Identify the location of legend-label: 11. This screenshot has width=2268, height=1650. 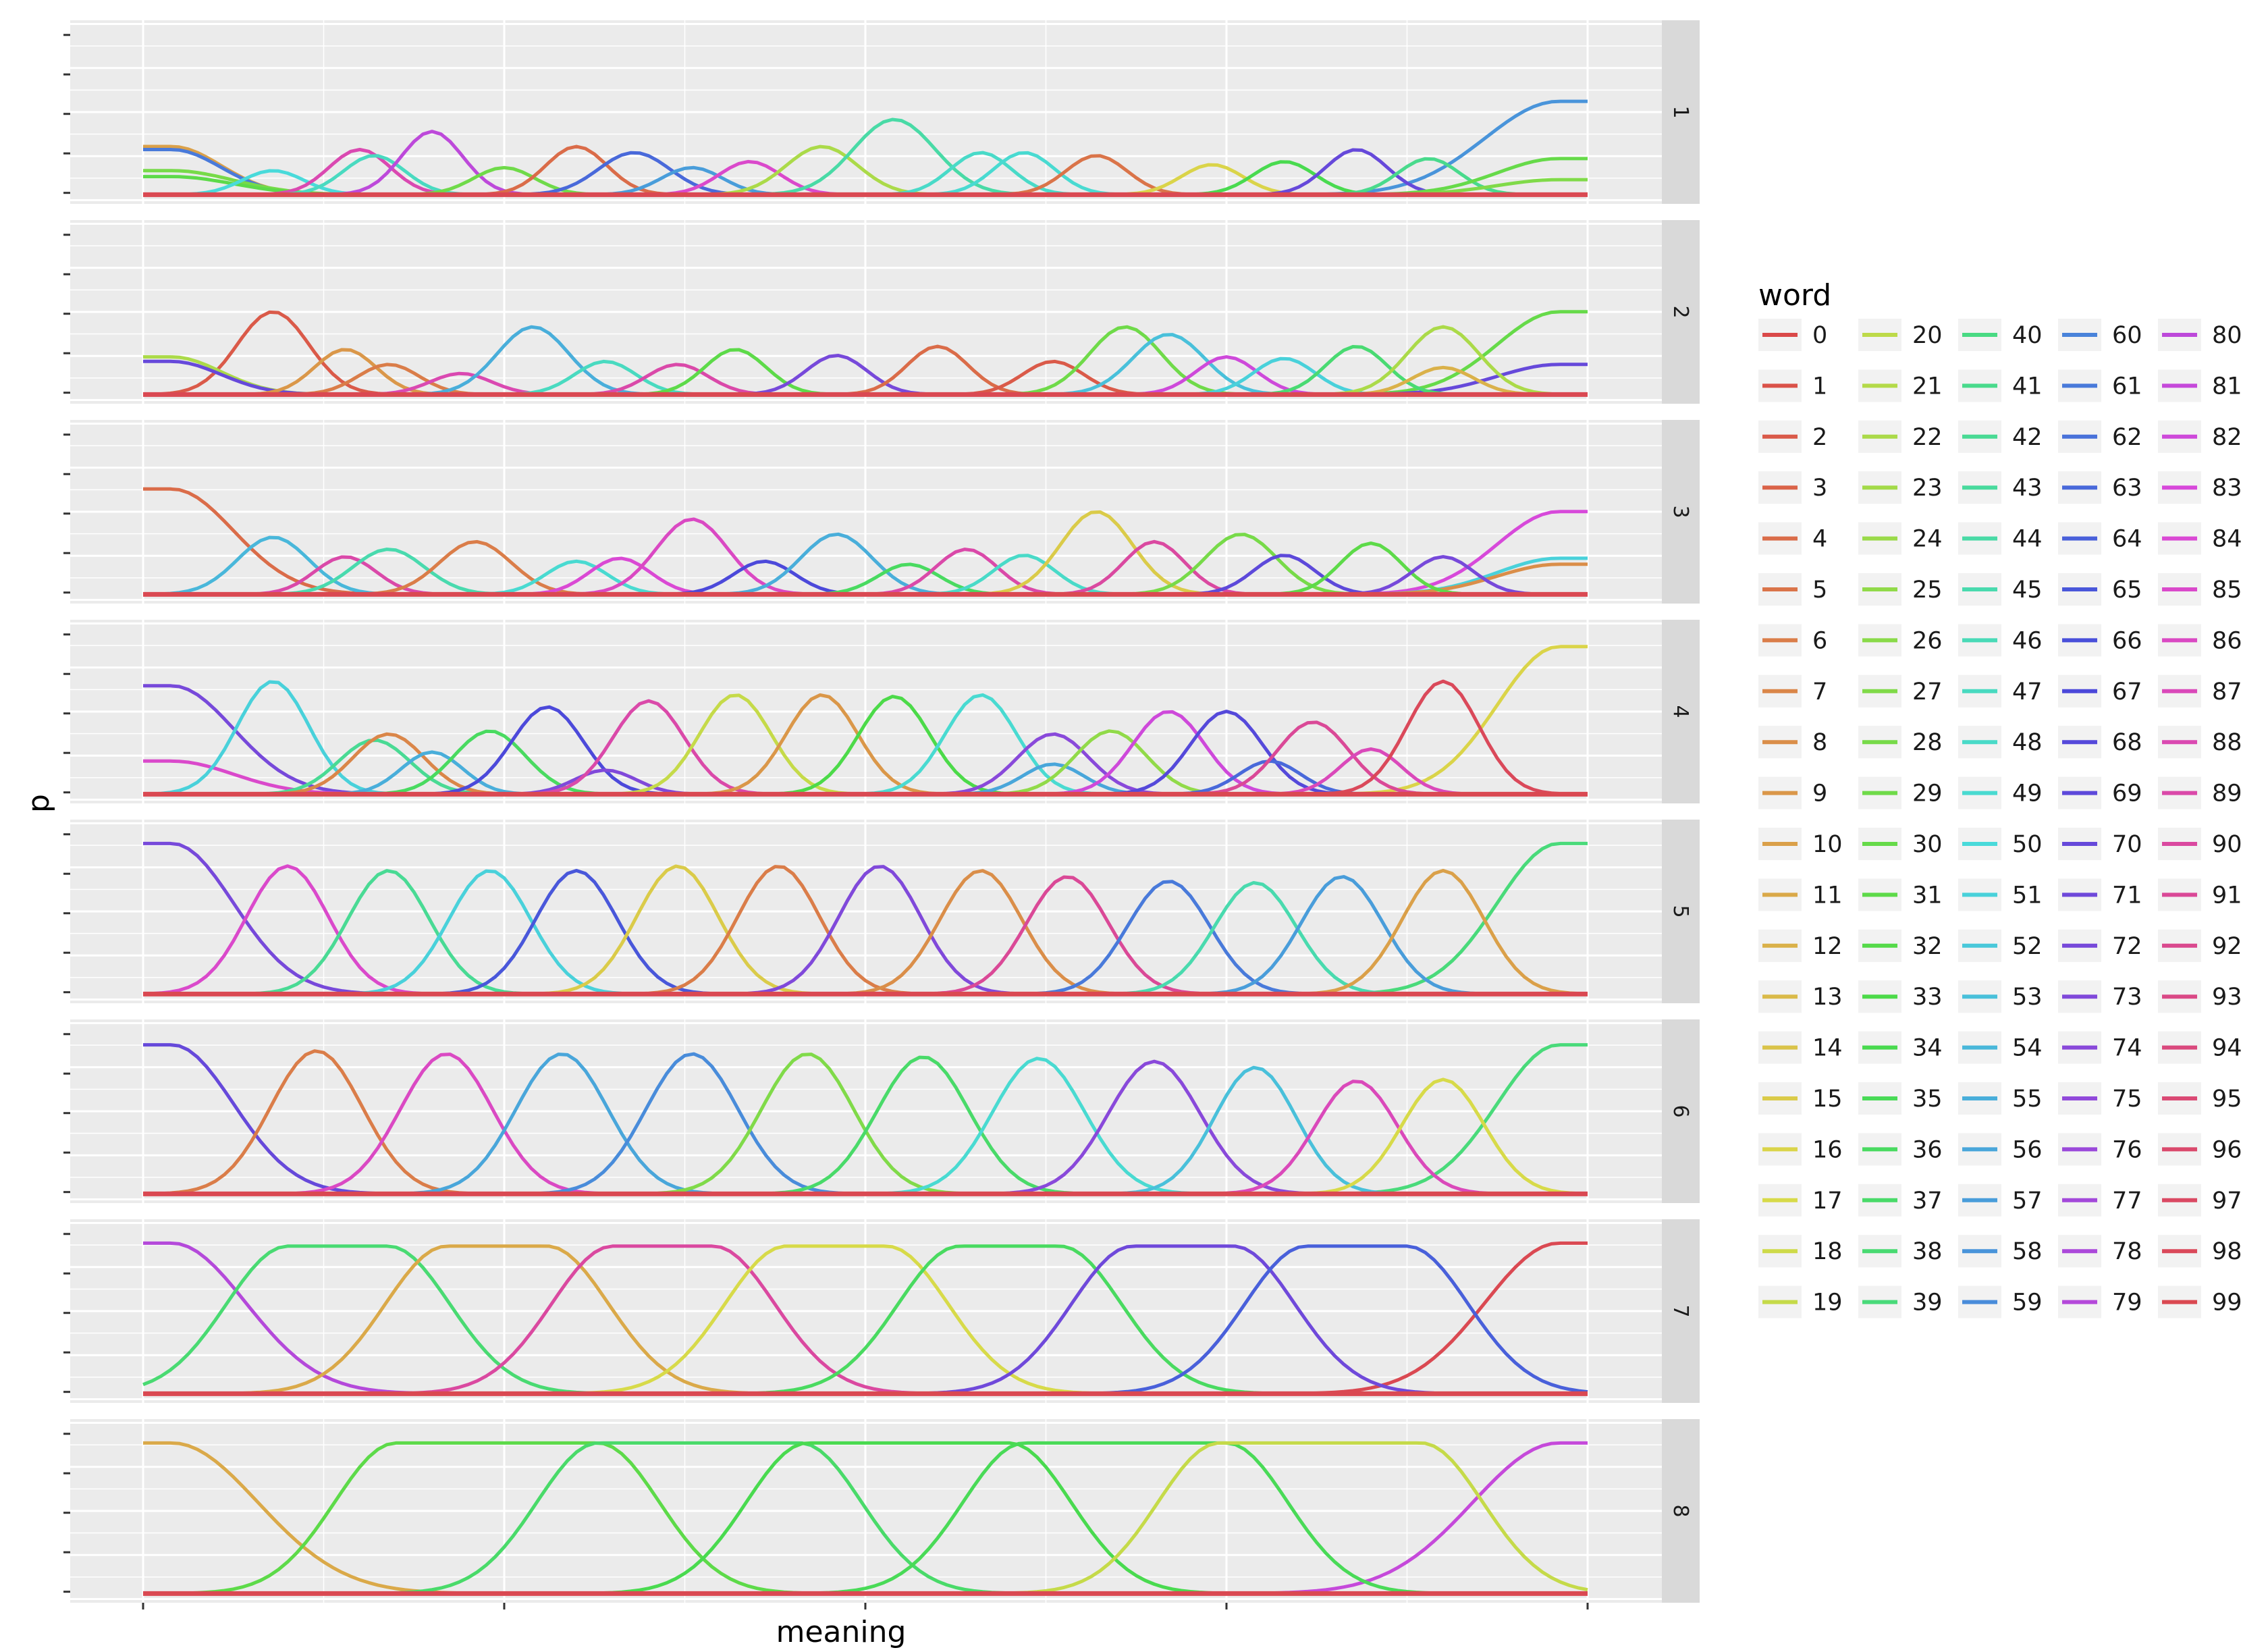
(1827, 896).